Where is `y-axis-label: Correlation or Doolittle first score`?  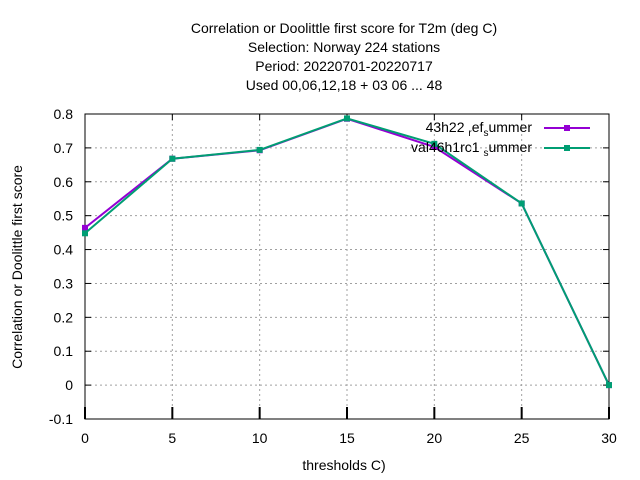
y-axis-label: Correlation or Doolittle first score is located at coordinates (17, 267).